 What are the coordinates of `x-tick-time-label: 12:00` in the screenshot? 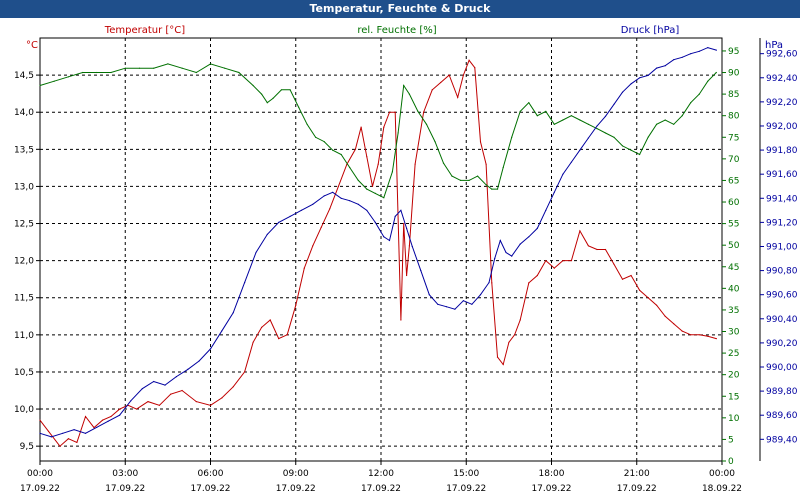 It's located at (381, 474).